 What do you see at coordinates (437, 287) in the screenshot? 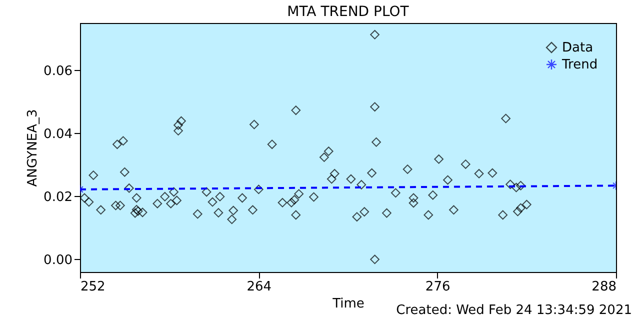
I see `x-tick-label: 276` at bounding box center [437, 287].